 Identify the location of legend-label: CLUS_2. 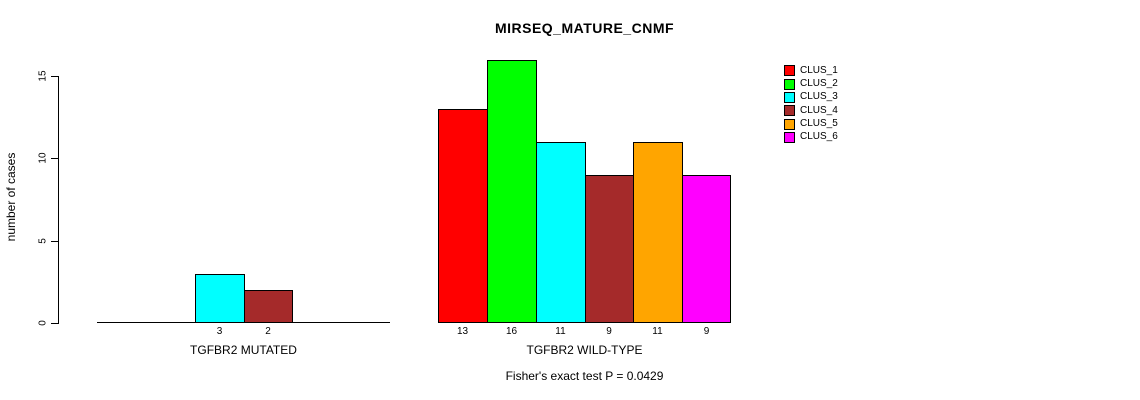
(819, 84).